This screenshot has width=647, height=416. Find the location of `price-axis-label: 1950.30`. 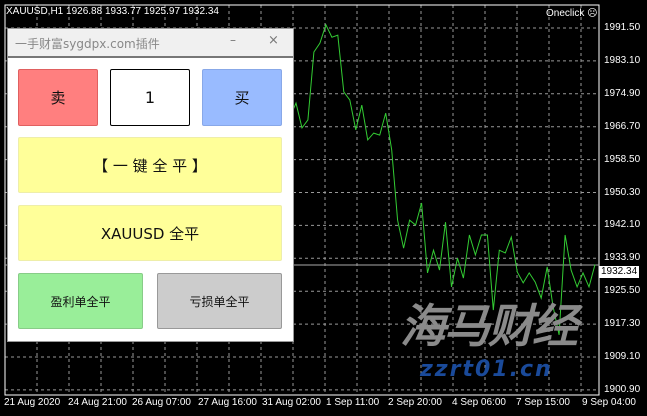

price-axis-label: 1950.30 is located at coordinates (622, 192).